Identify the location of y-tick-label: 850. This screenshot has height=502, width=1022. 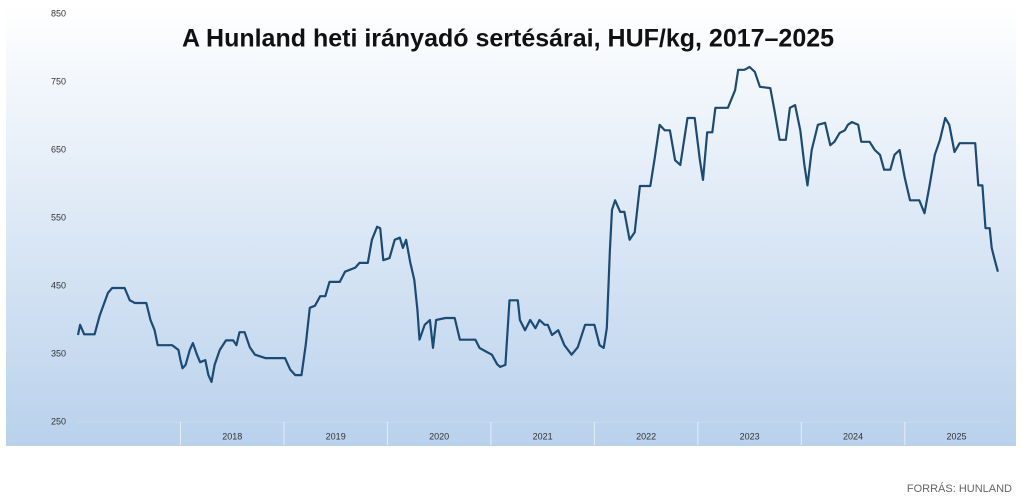
(58, 13).